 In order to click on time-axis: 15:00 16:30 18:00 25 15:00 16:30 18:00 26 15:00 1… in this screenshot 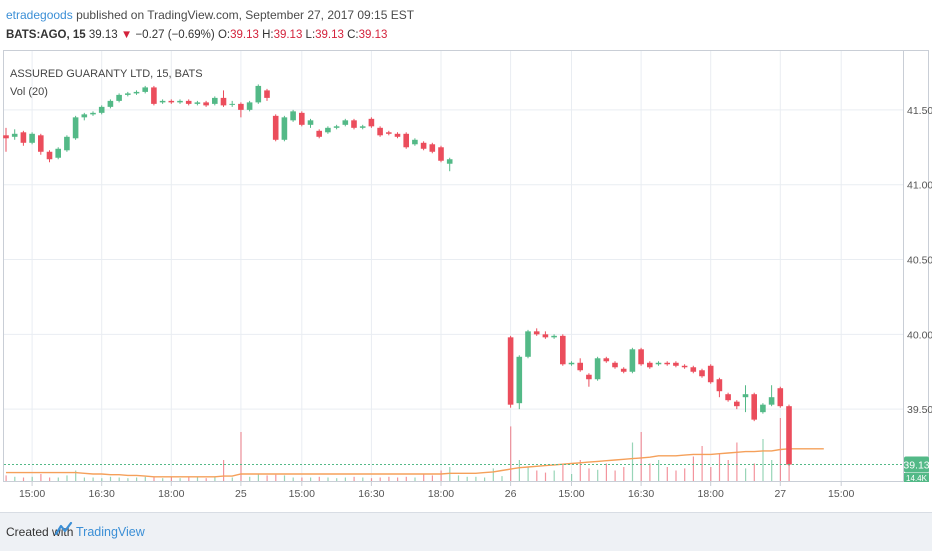, I will do `click(437, 490)`.